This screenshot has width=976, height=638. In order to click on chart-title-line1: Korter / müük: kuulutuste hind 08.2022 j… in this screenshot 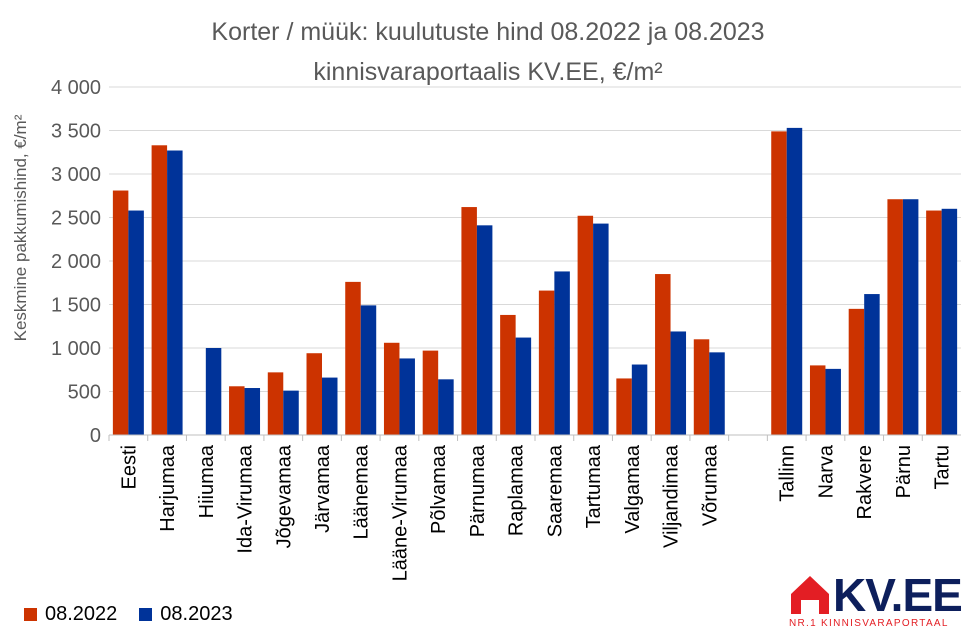, I will do `click(487, 32)`.